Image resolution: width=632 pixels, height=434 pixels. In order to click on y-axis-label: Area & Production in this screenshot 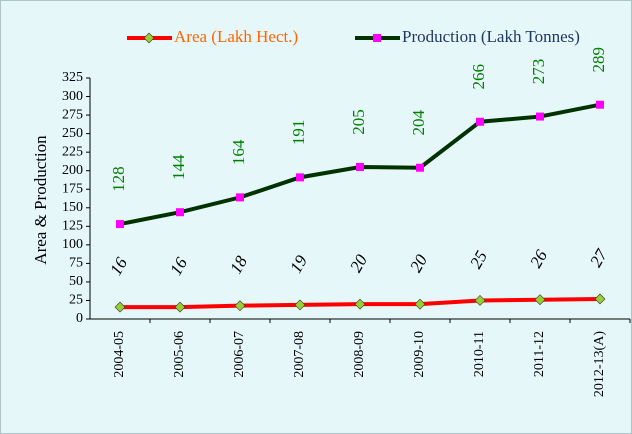, I will do `click(40, 200)`.